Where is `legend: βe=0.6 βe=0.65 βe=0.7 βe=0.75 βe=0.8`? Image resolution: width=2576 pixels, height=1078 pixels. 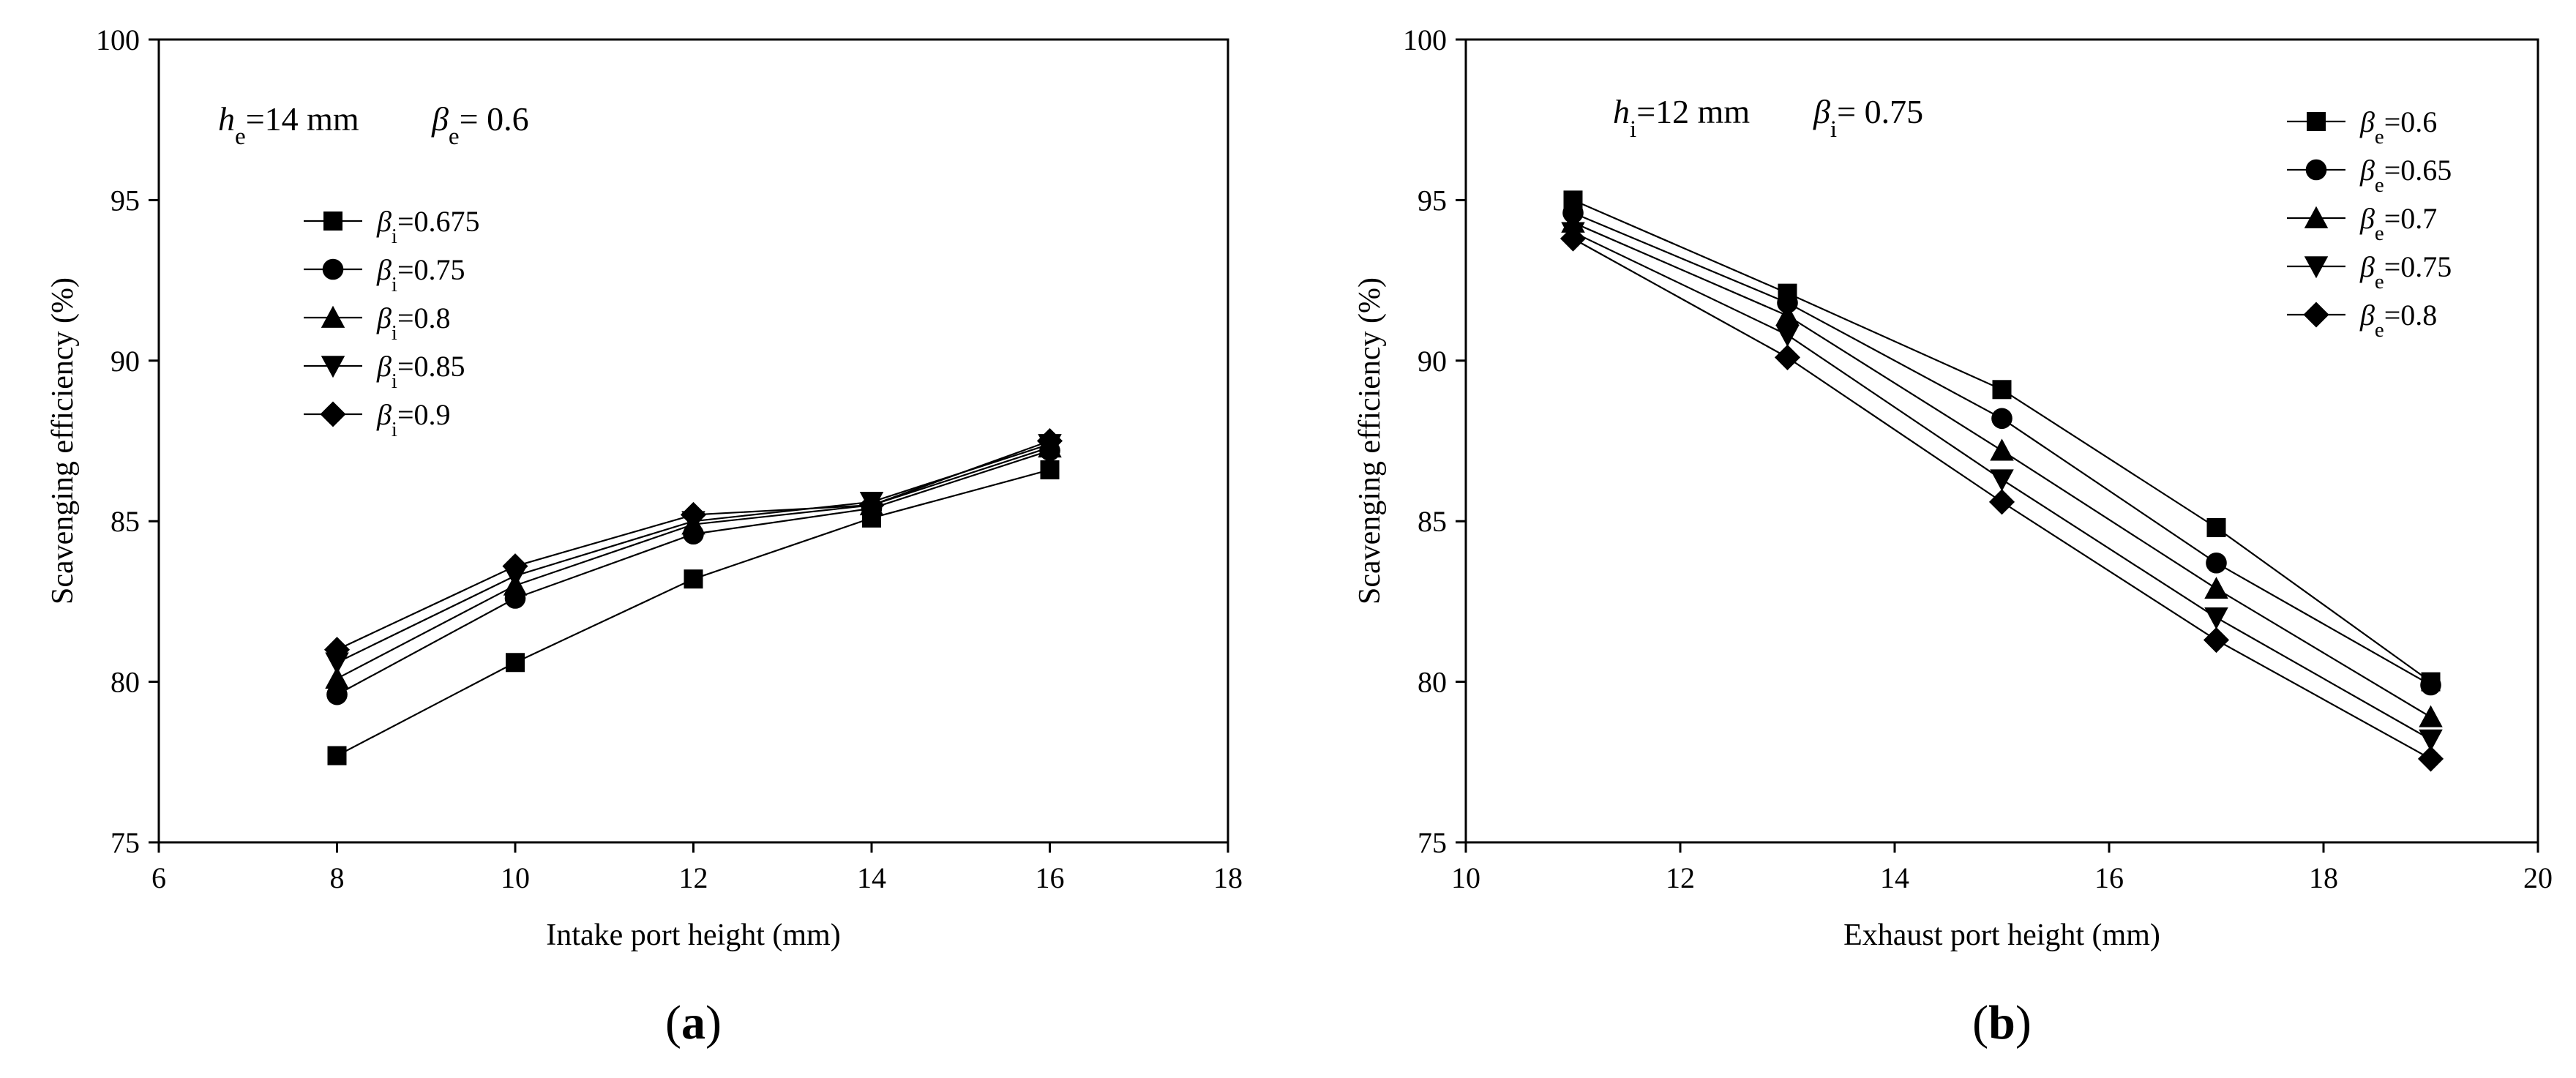 legend: βe=0.6 βe=0.65 βe=0.7 βe=0.75 βe=0.8 is located at coordinates (2369, 223).